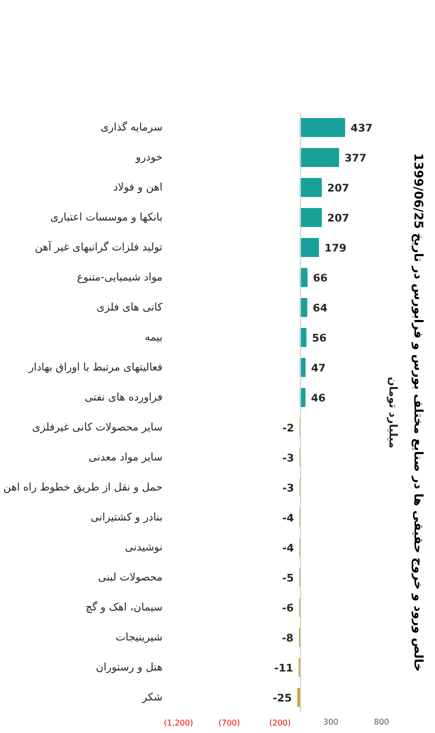 Image resolution: width=435 pixels, height=733 pixels. I want to click on y-tick-label: تولید فلزات گرانبهای غیر آهن, so click(98, 247).